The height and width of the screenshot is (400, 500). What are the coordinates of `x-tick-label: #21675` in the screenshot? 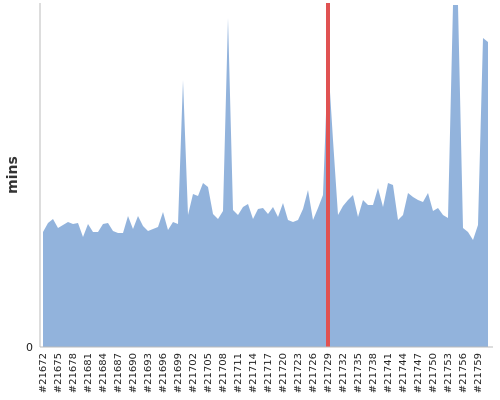 It's located at (58, 373).